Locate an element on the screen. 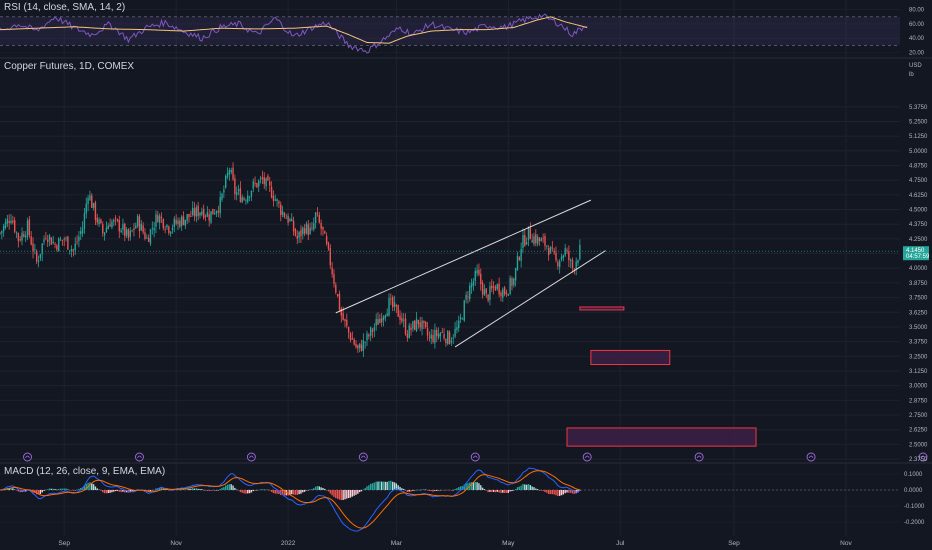  price-y-tick: 4.2500 is located at coordinates (918, 240).